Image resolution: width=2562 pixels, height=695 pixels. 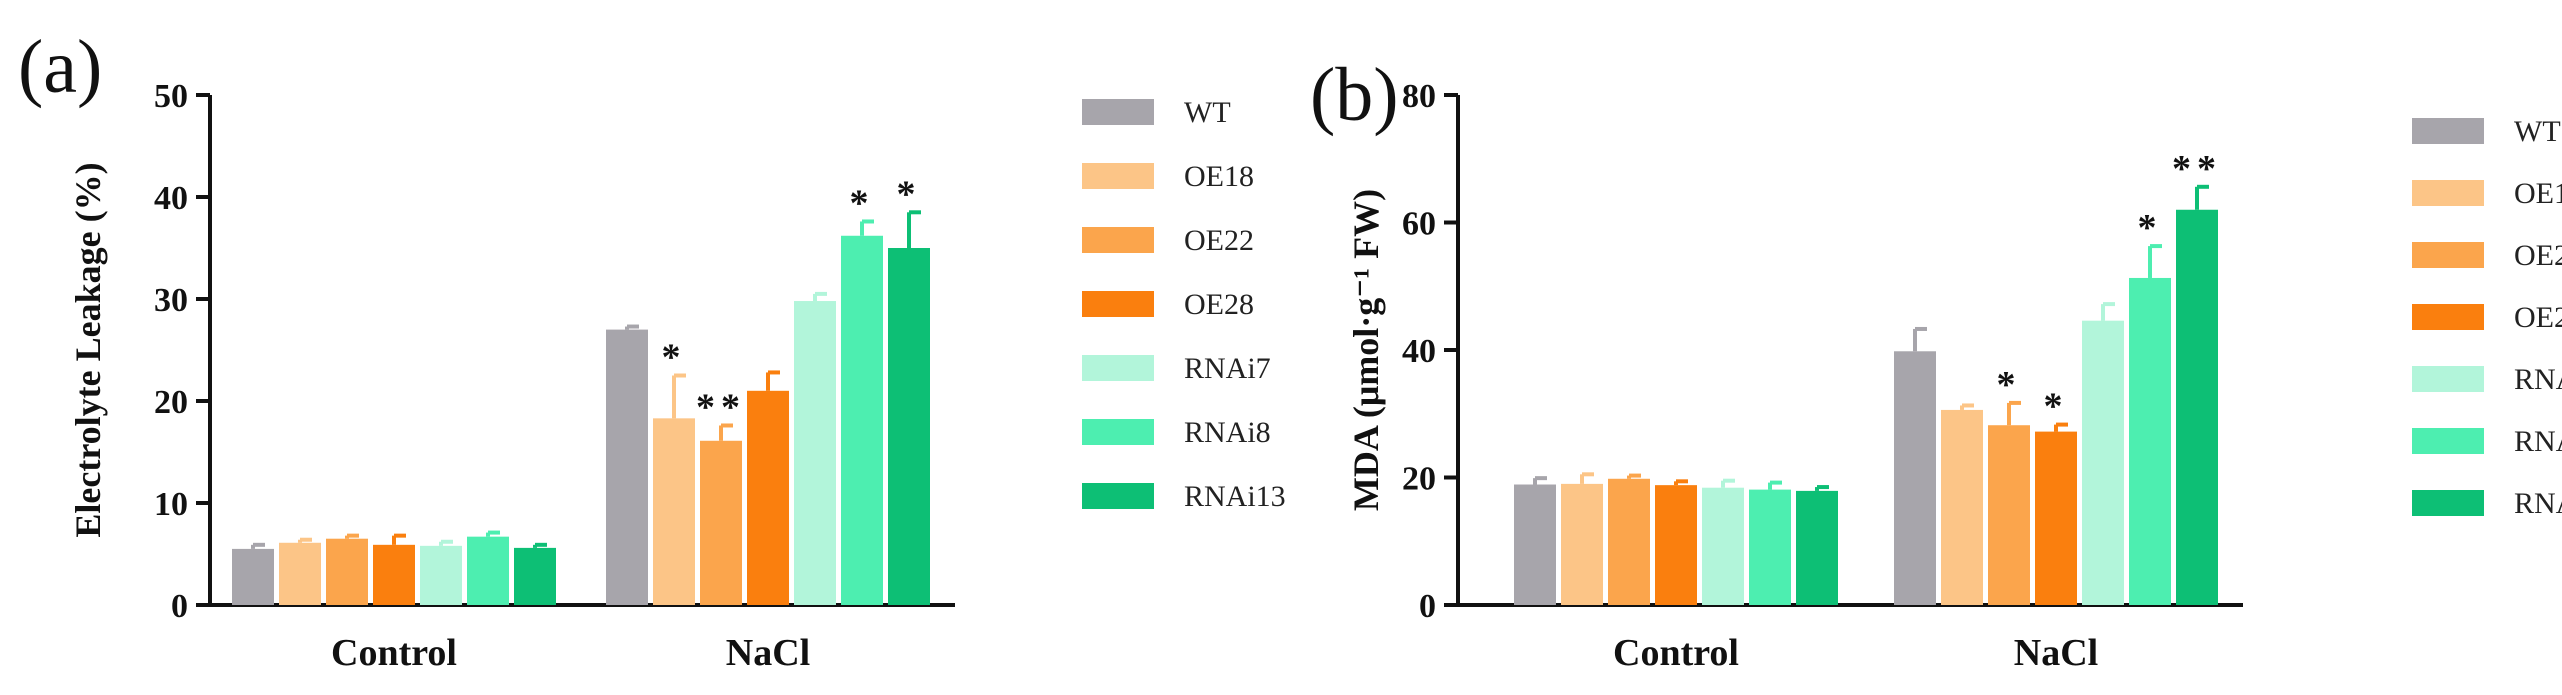 I want to click on y-tick-label: 10, so click(x=171, y=504).